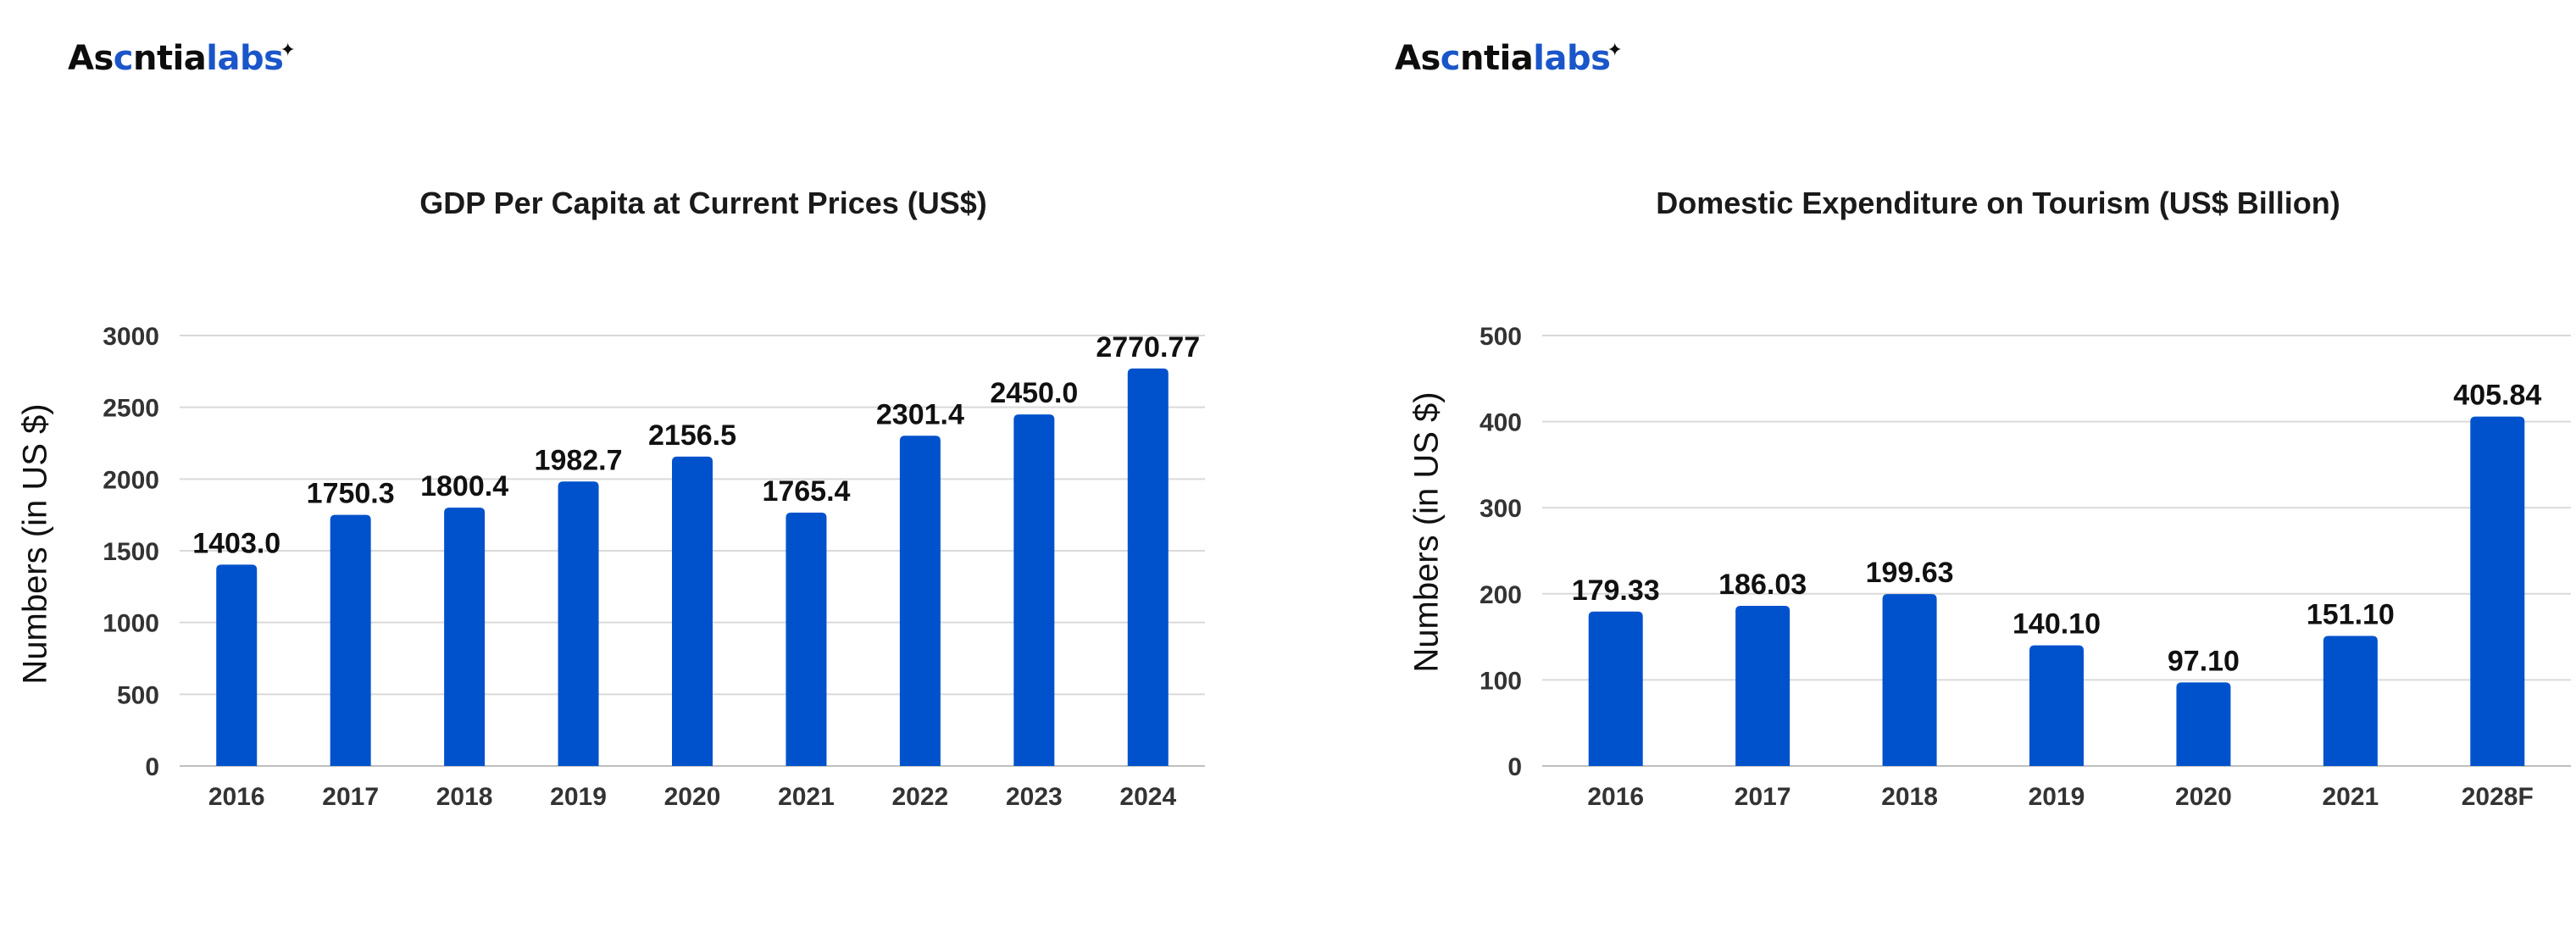 This screenshot has width=2576, height=949. I want to click on data-label: 179.33, so click(1616, 590).